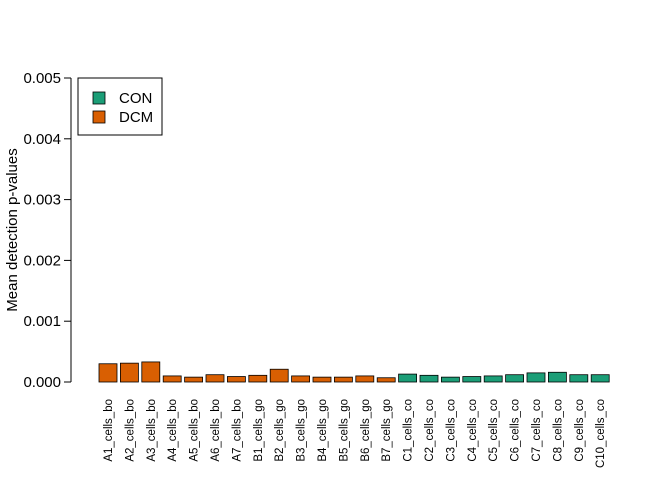 This screenshot has height=480, width=672. What do you see at coordinates (366, 430) in the screenshot?
I see `x-tick-label: B6_cells_go` at bounding box center [366, 430].